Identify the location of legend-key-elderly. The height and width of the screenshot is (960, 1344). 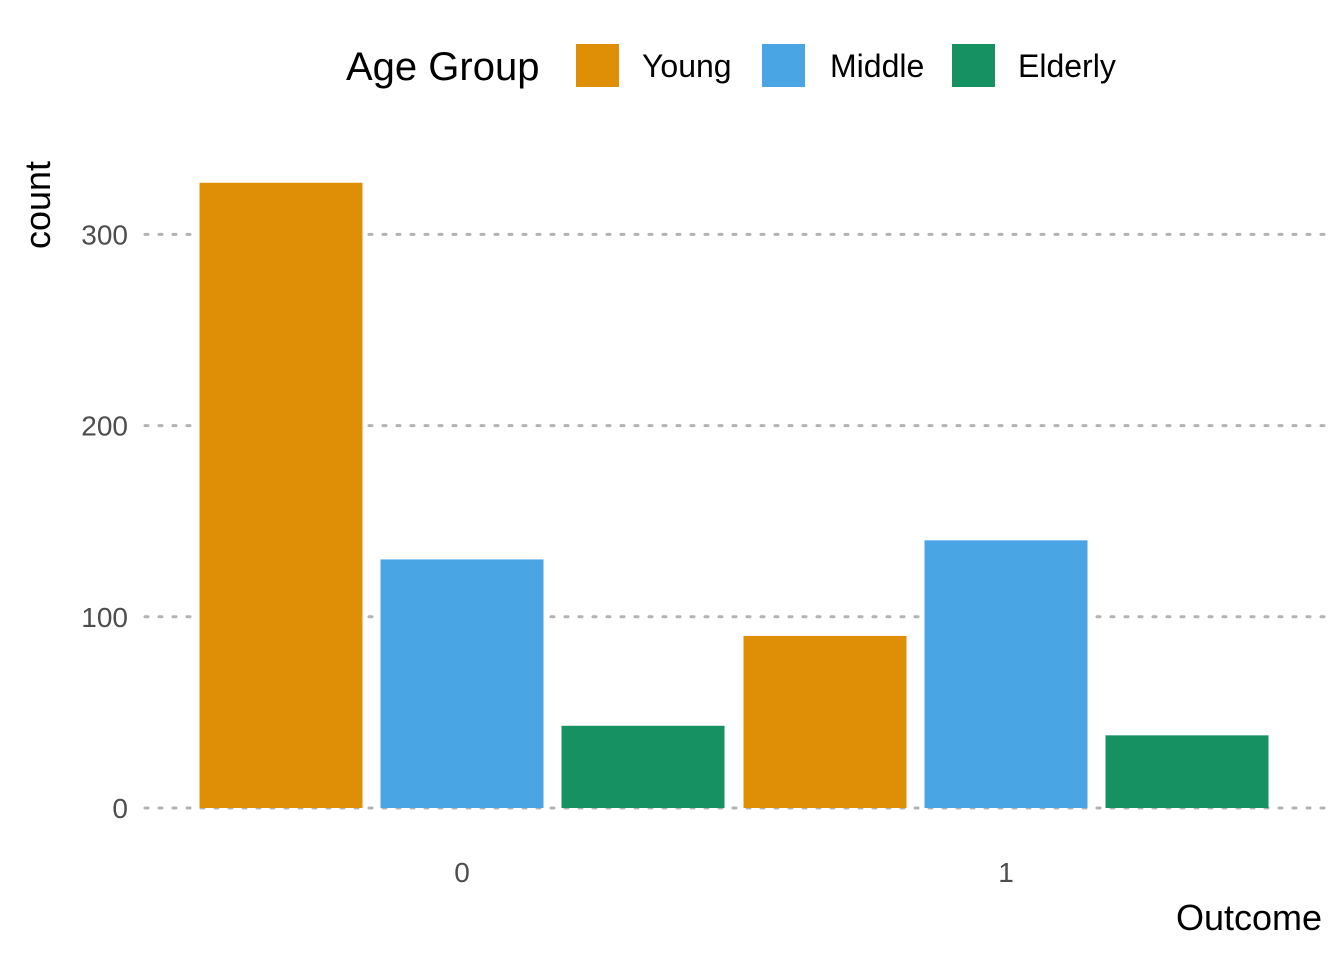
(973, 65).